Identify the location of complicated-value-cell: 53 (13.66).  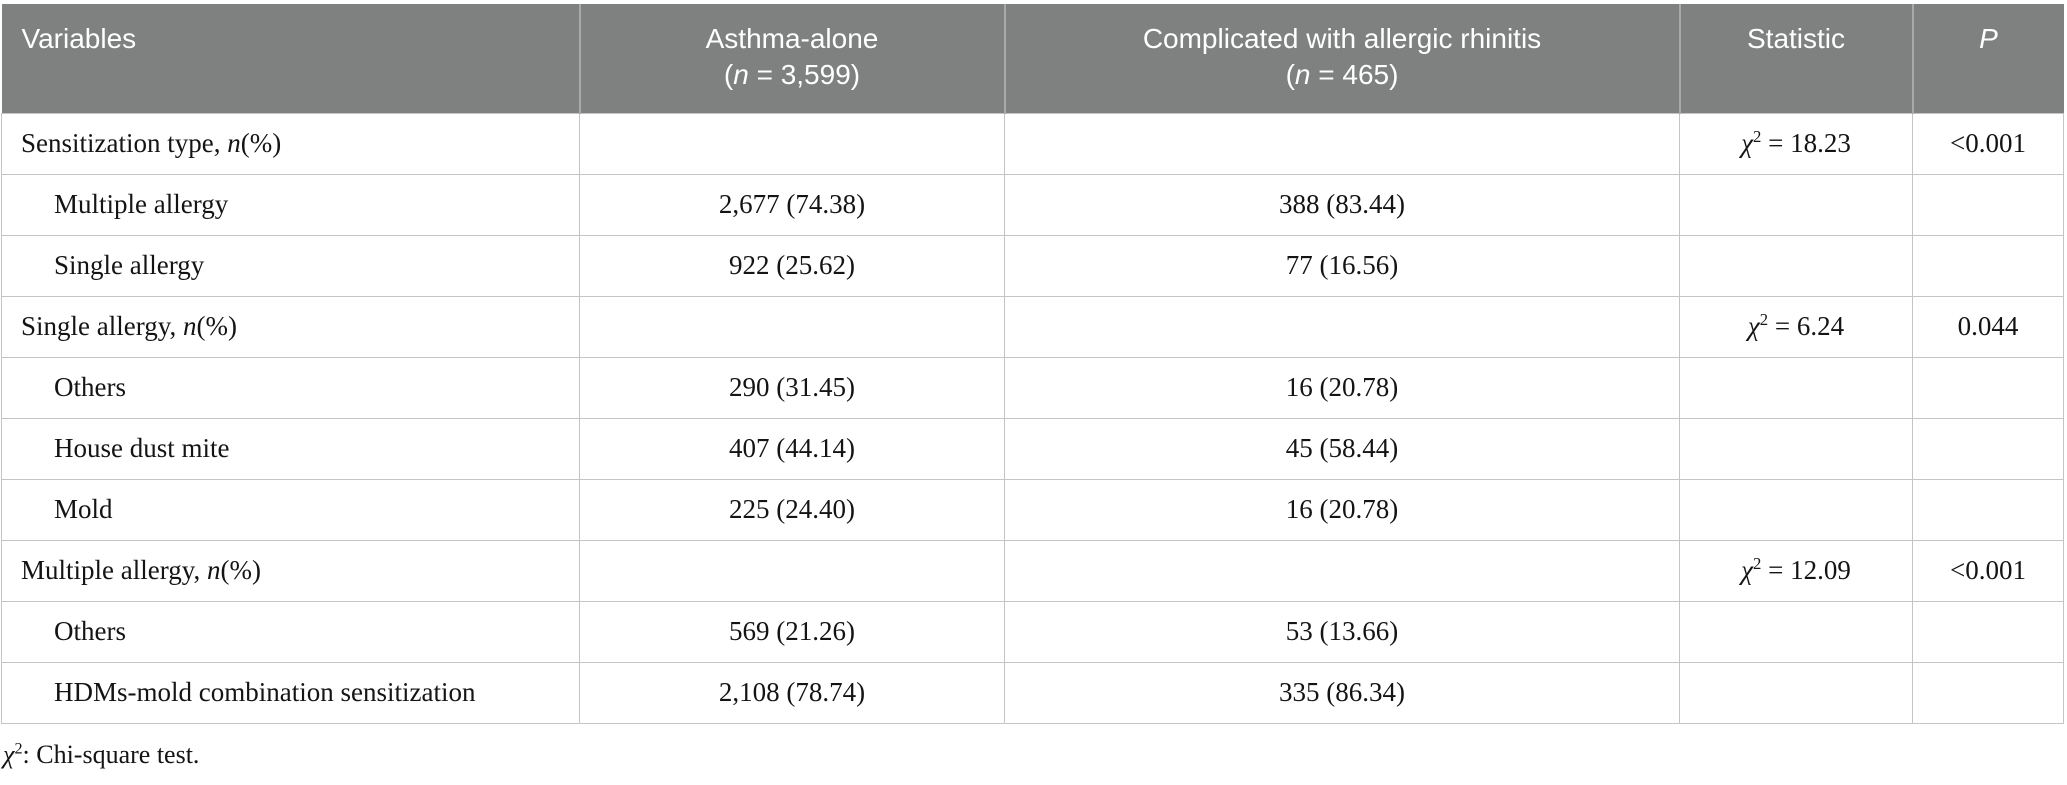
(1342, 631).